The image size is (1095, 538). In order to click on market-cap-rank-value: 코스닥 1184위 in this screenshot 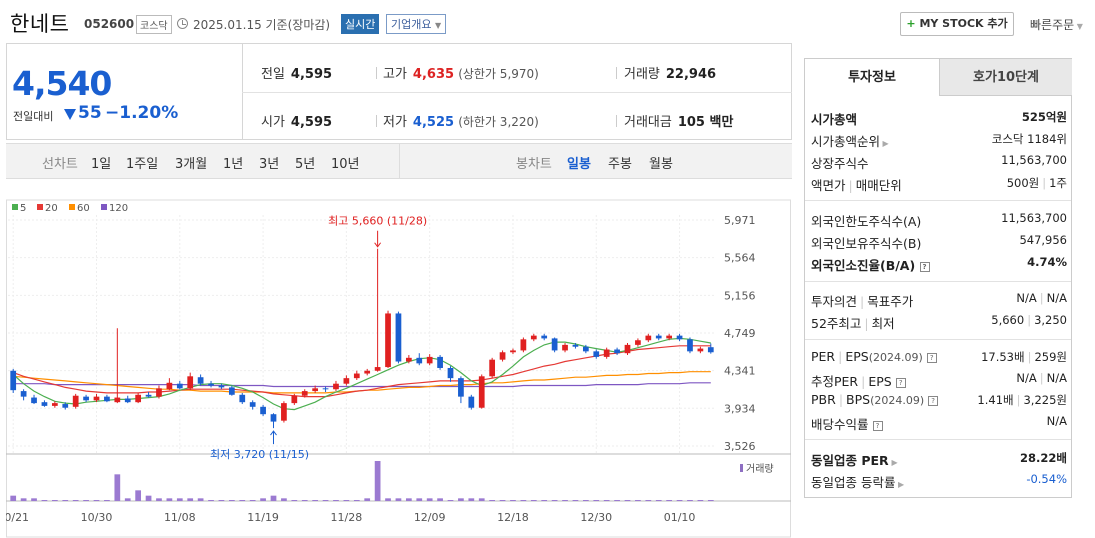, I will do `click(1029, 139)`.